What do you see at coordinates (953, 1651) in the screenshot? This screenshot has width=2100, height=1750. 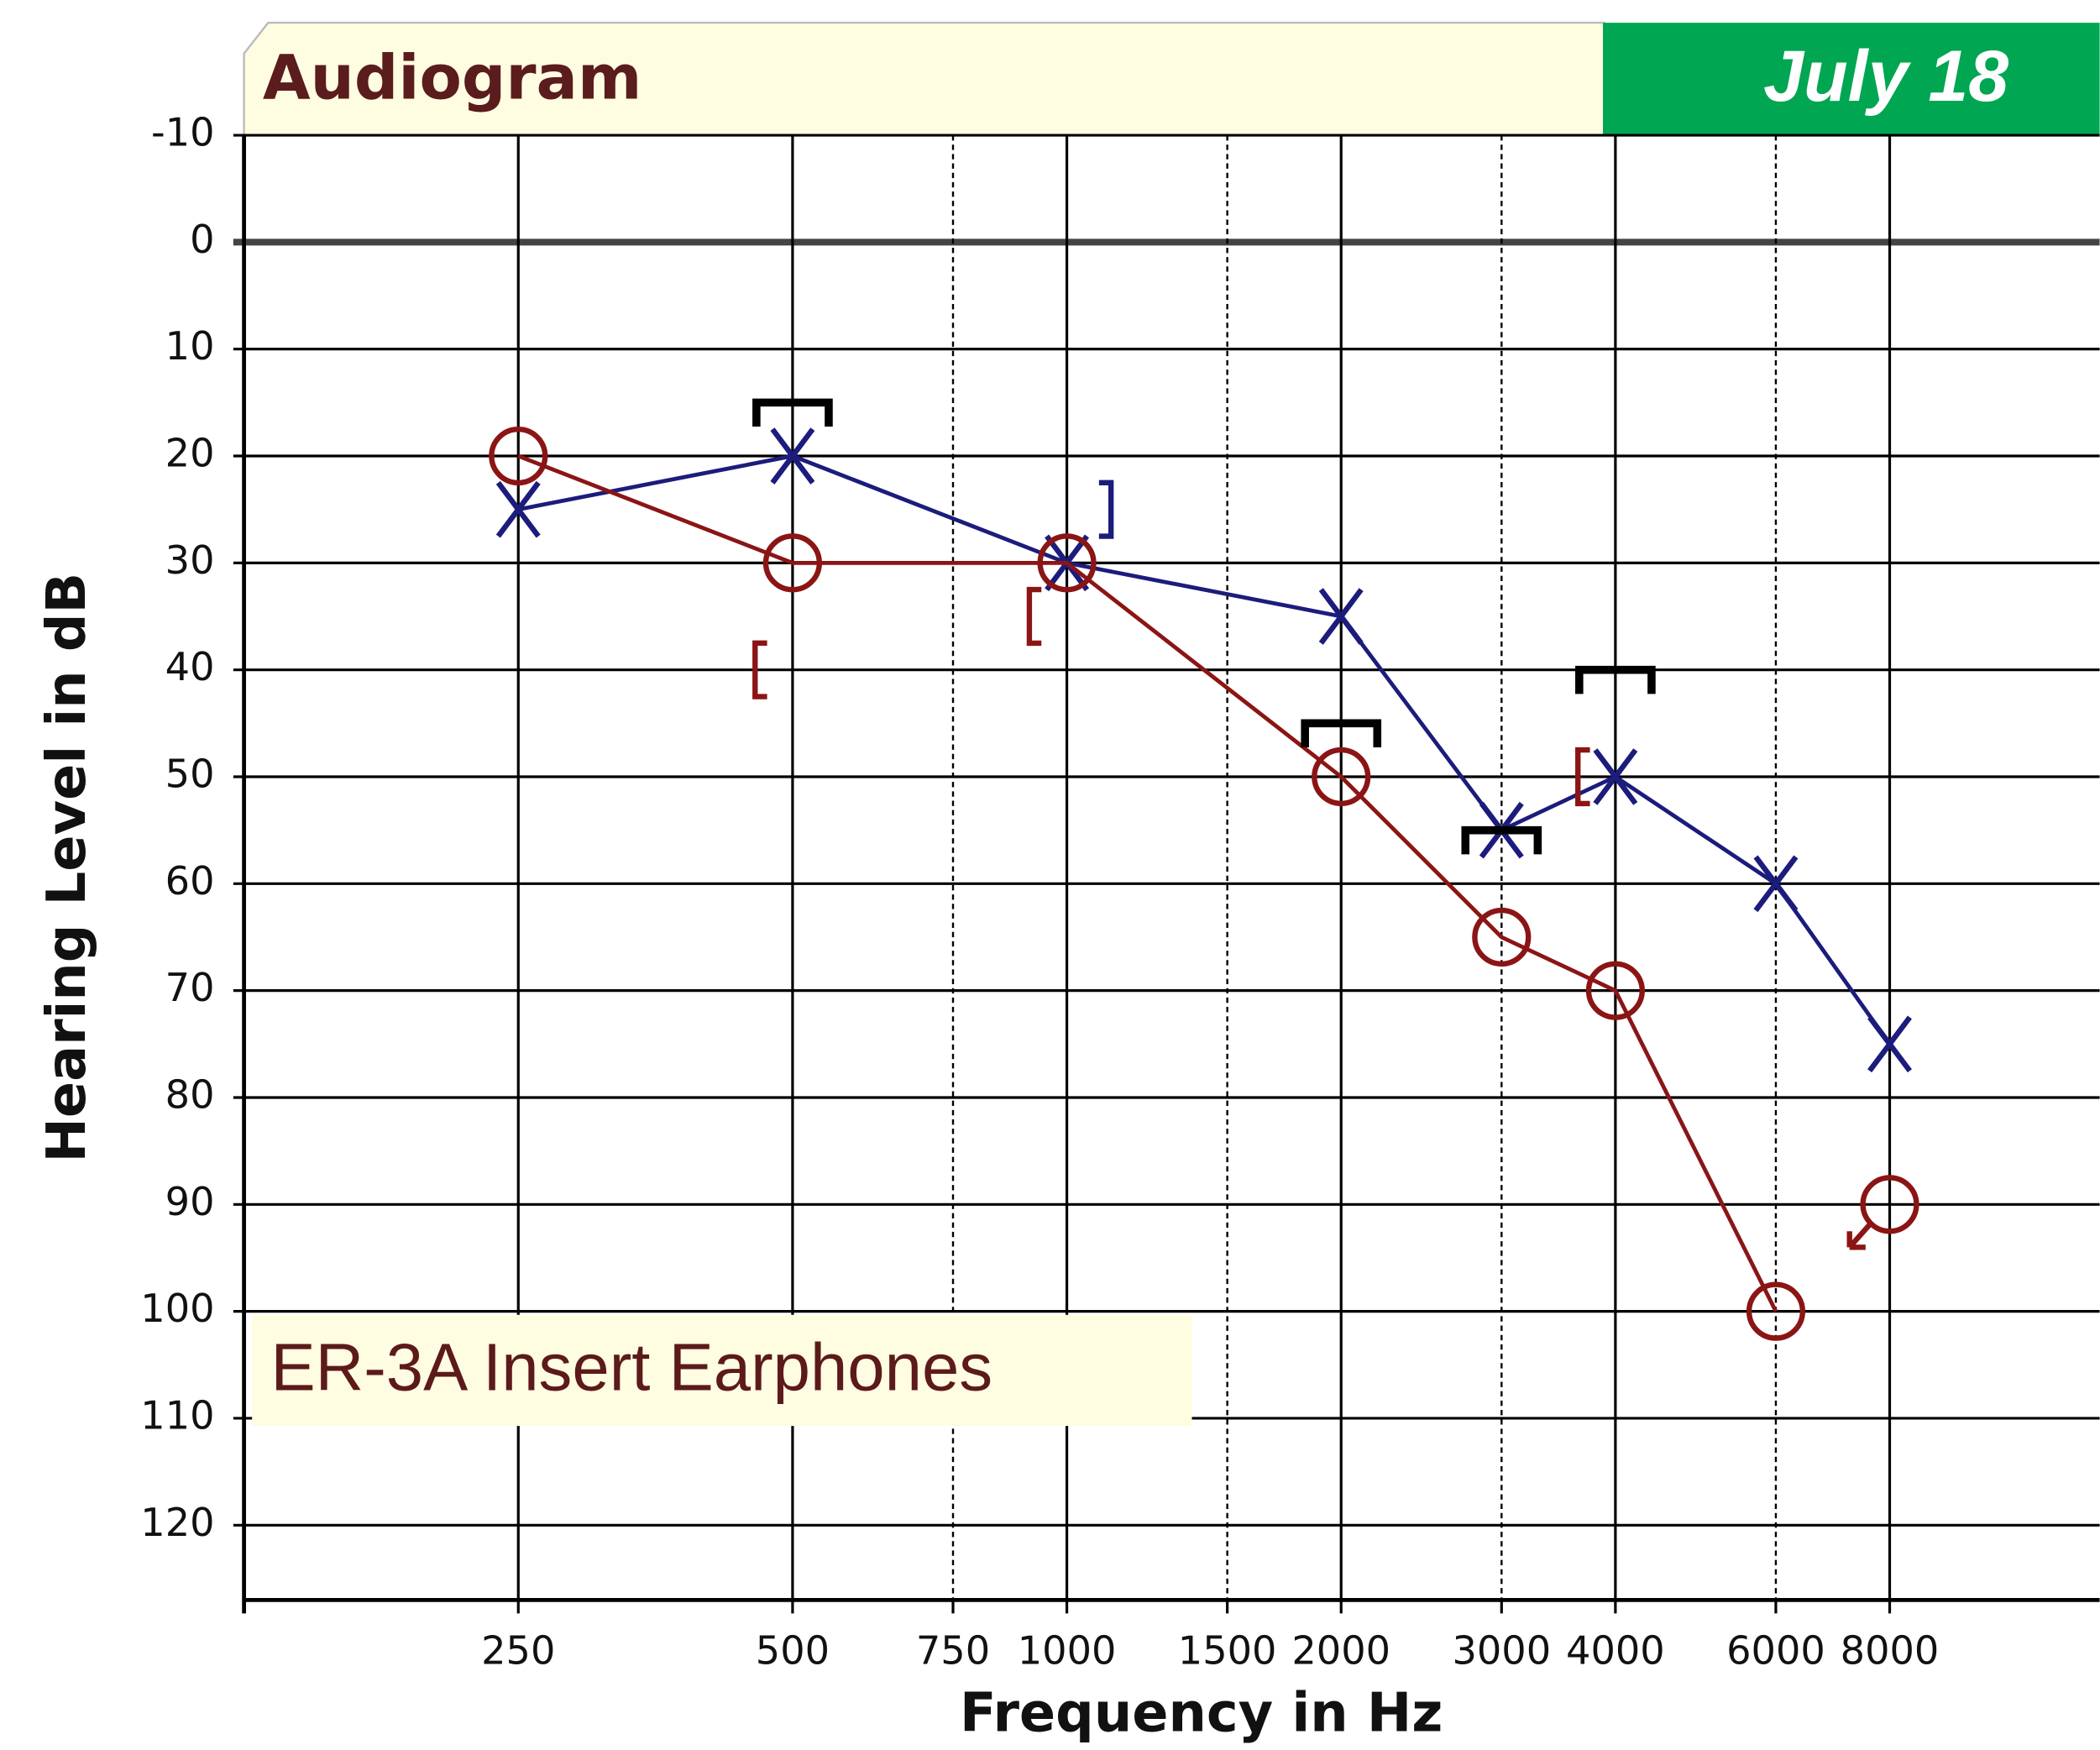 I see `x-tick-label: 750` at bounding box center [953, 1651].